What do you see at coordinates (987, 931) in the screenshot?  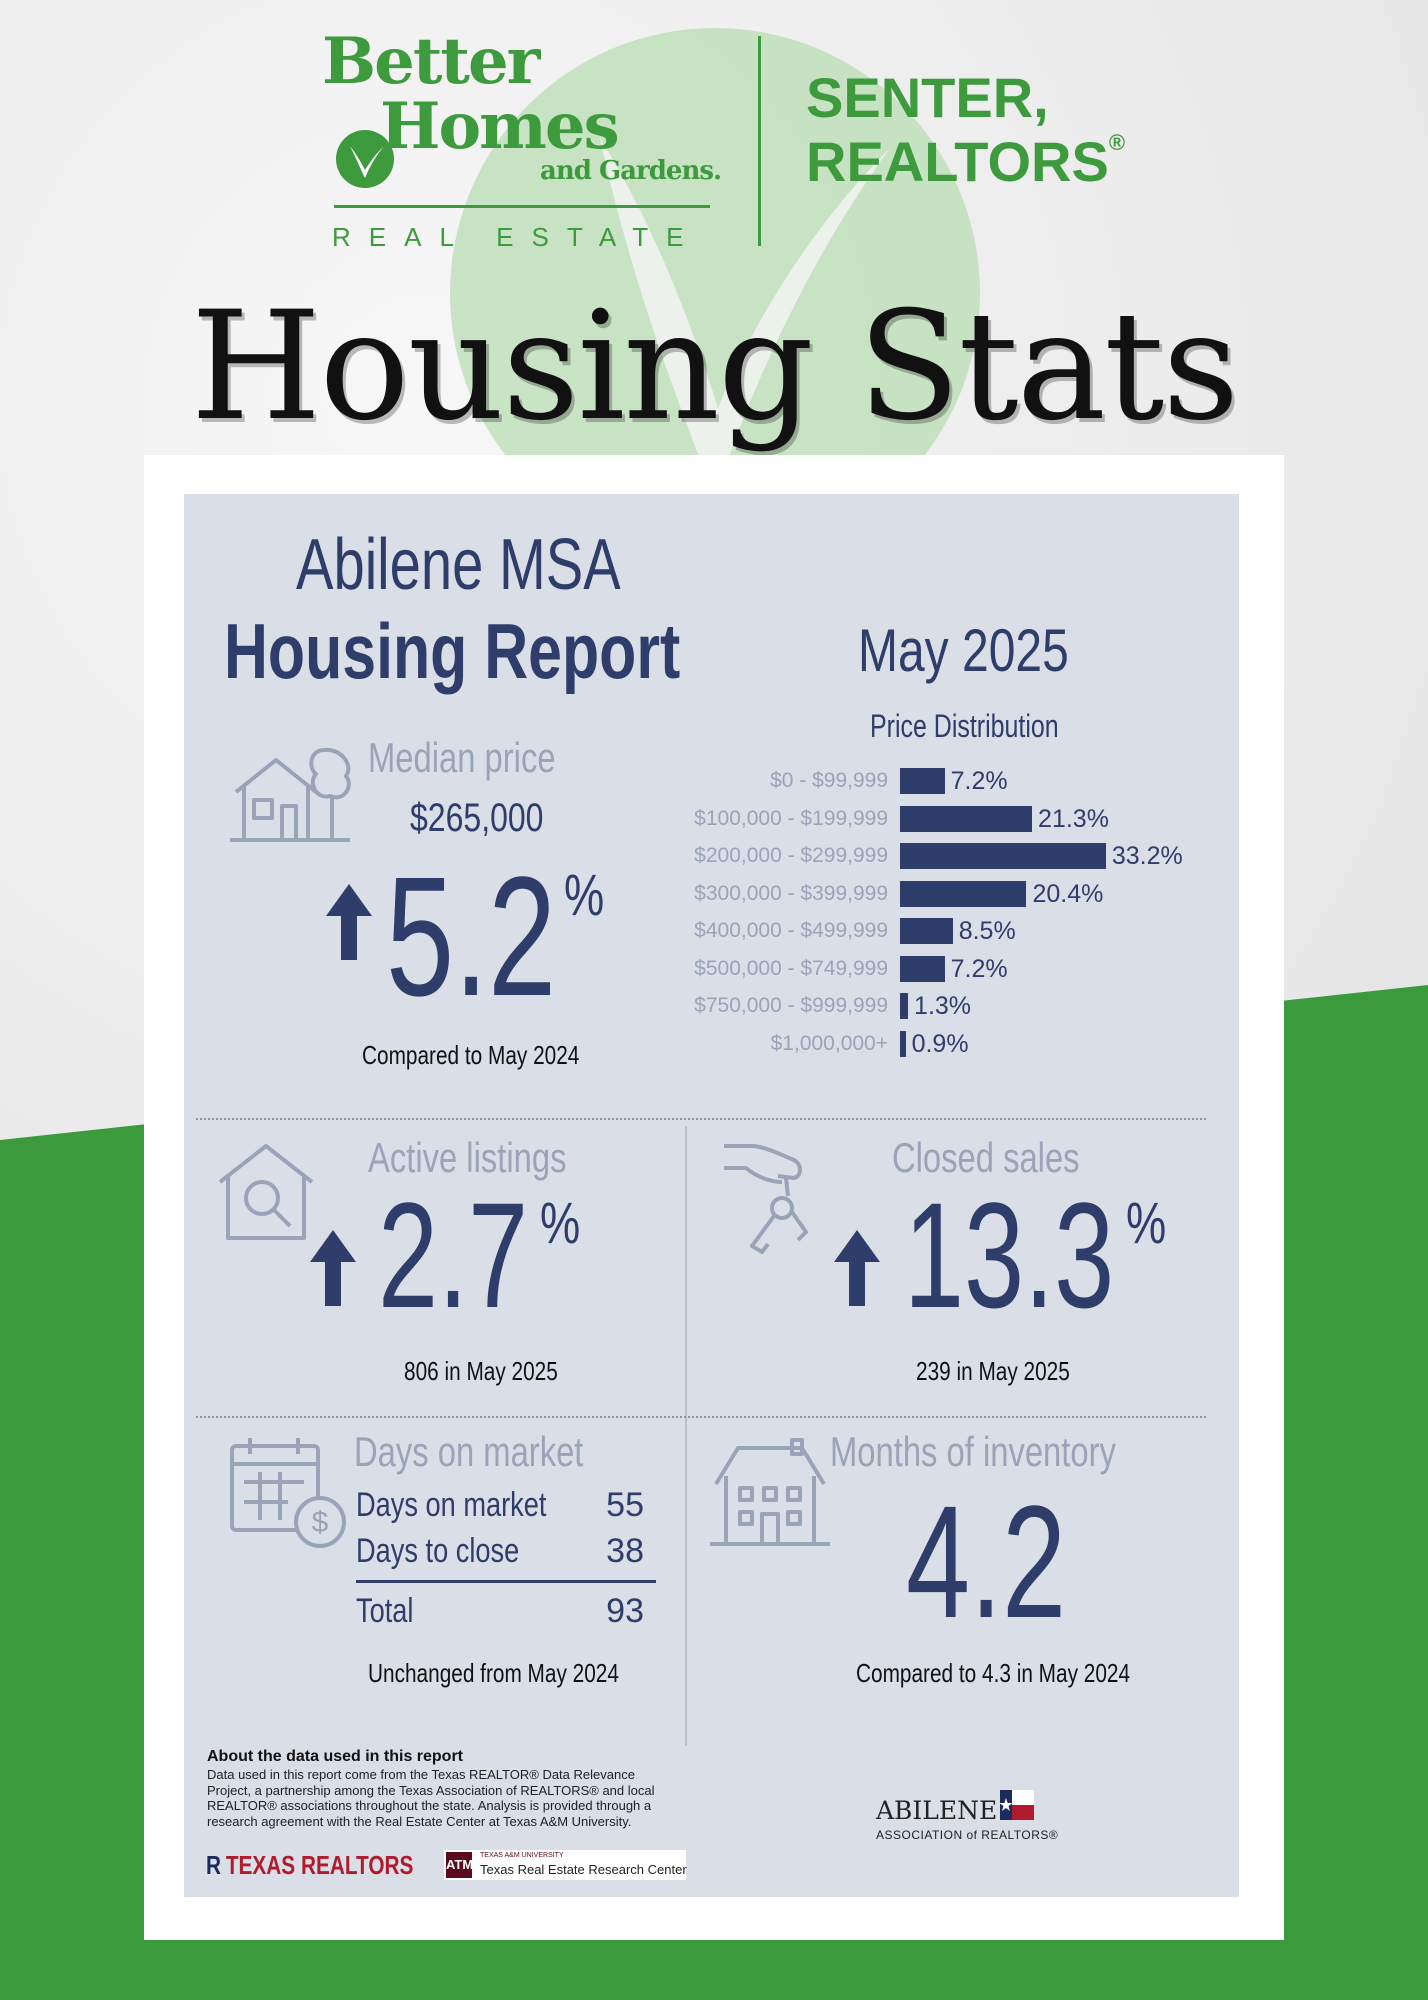 I see `price-range-value: 8.5%` at bounding box center [987, 931].